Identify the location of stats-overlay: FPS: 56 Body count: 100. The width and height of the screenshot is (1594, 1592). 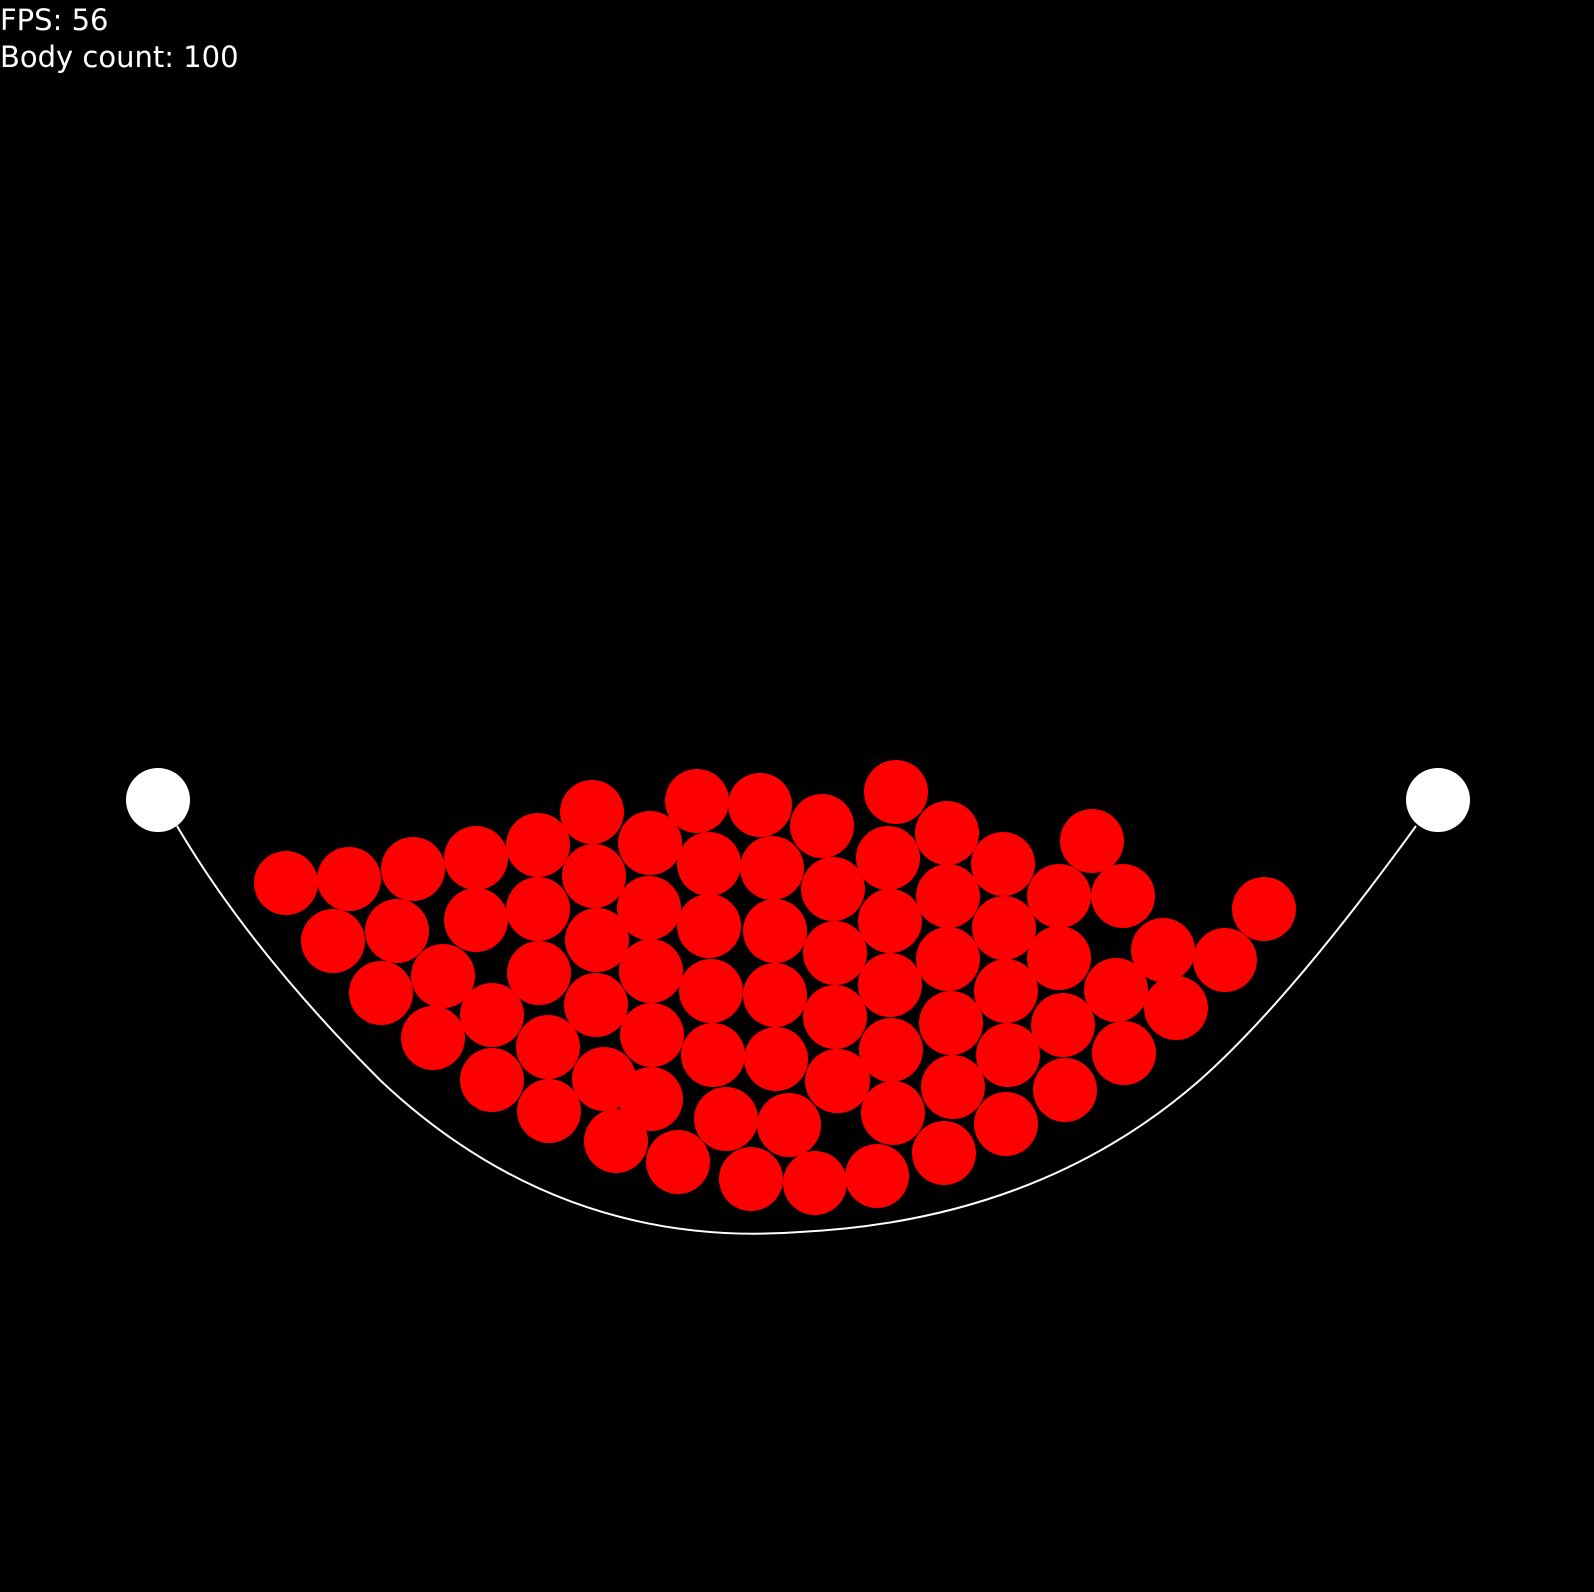
(119, 38).